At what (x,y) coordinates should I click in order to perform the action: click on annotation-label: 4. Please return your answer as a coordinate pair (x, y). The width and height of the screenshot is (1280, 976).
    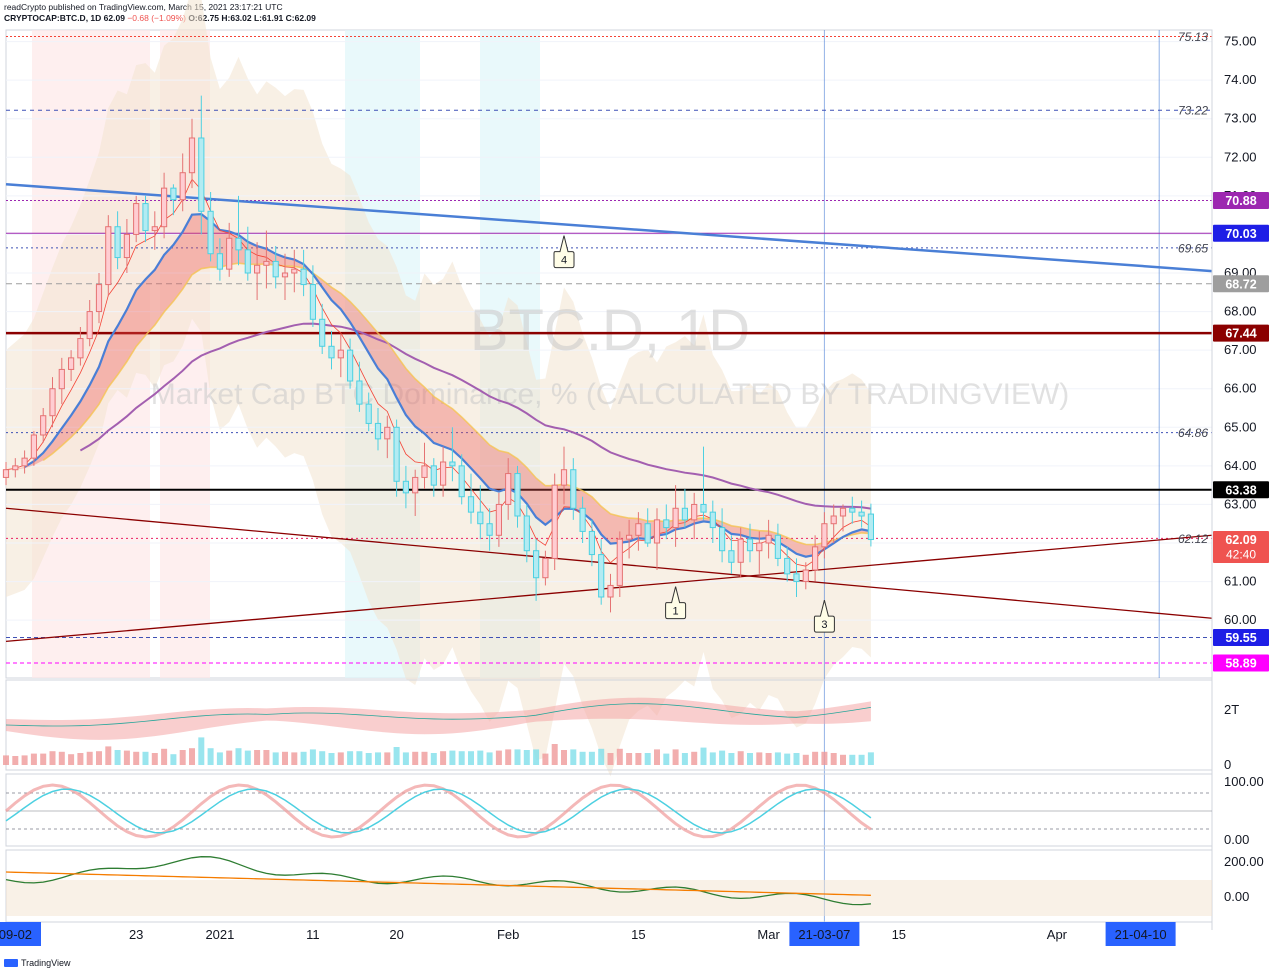
    Looking at the image, I should click on (564, 261).